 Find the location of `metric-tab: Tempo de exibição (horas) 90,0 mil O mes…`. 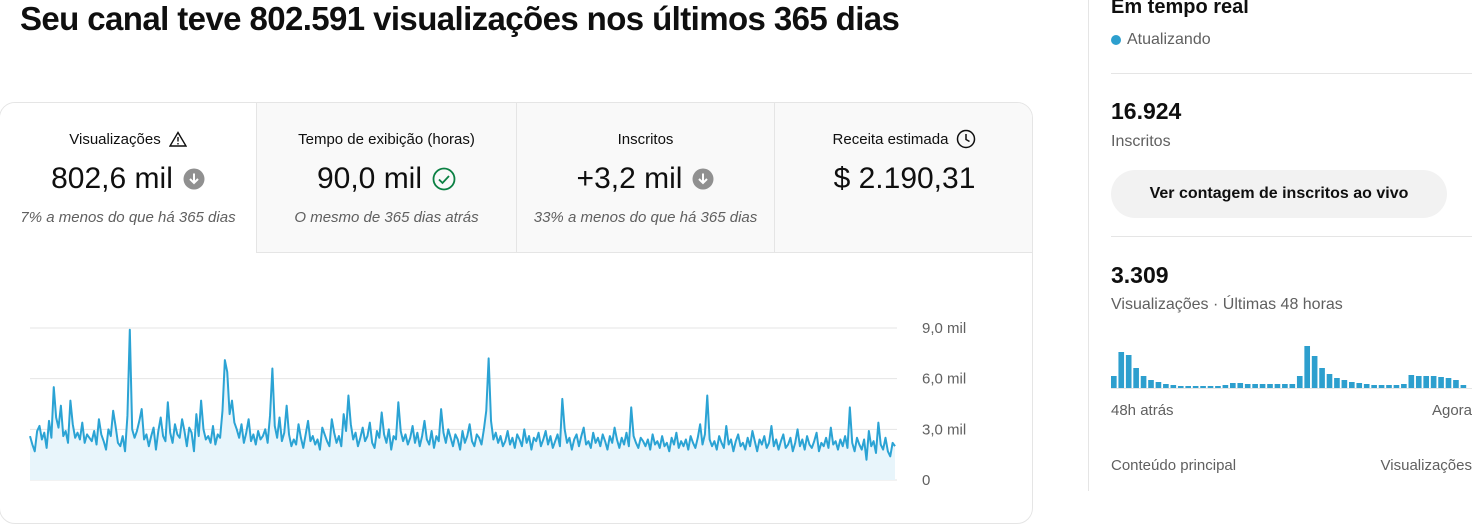

metric-tab: Tempo de exibição (horas) 90,0 mil O mes… is located at coordinates (386, 178).